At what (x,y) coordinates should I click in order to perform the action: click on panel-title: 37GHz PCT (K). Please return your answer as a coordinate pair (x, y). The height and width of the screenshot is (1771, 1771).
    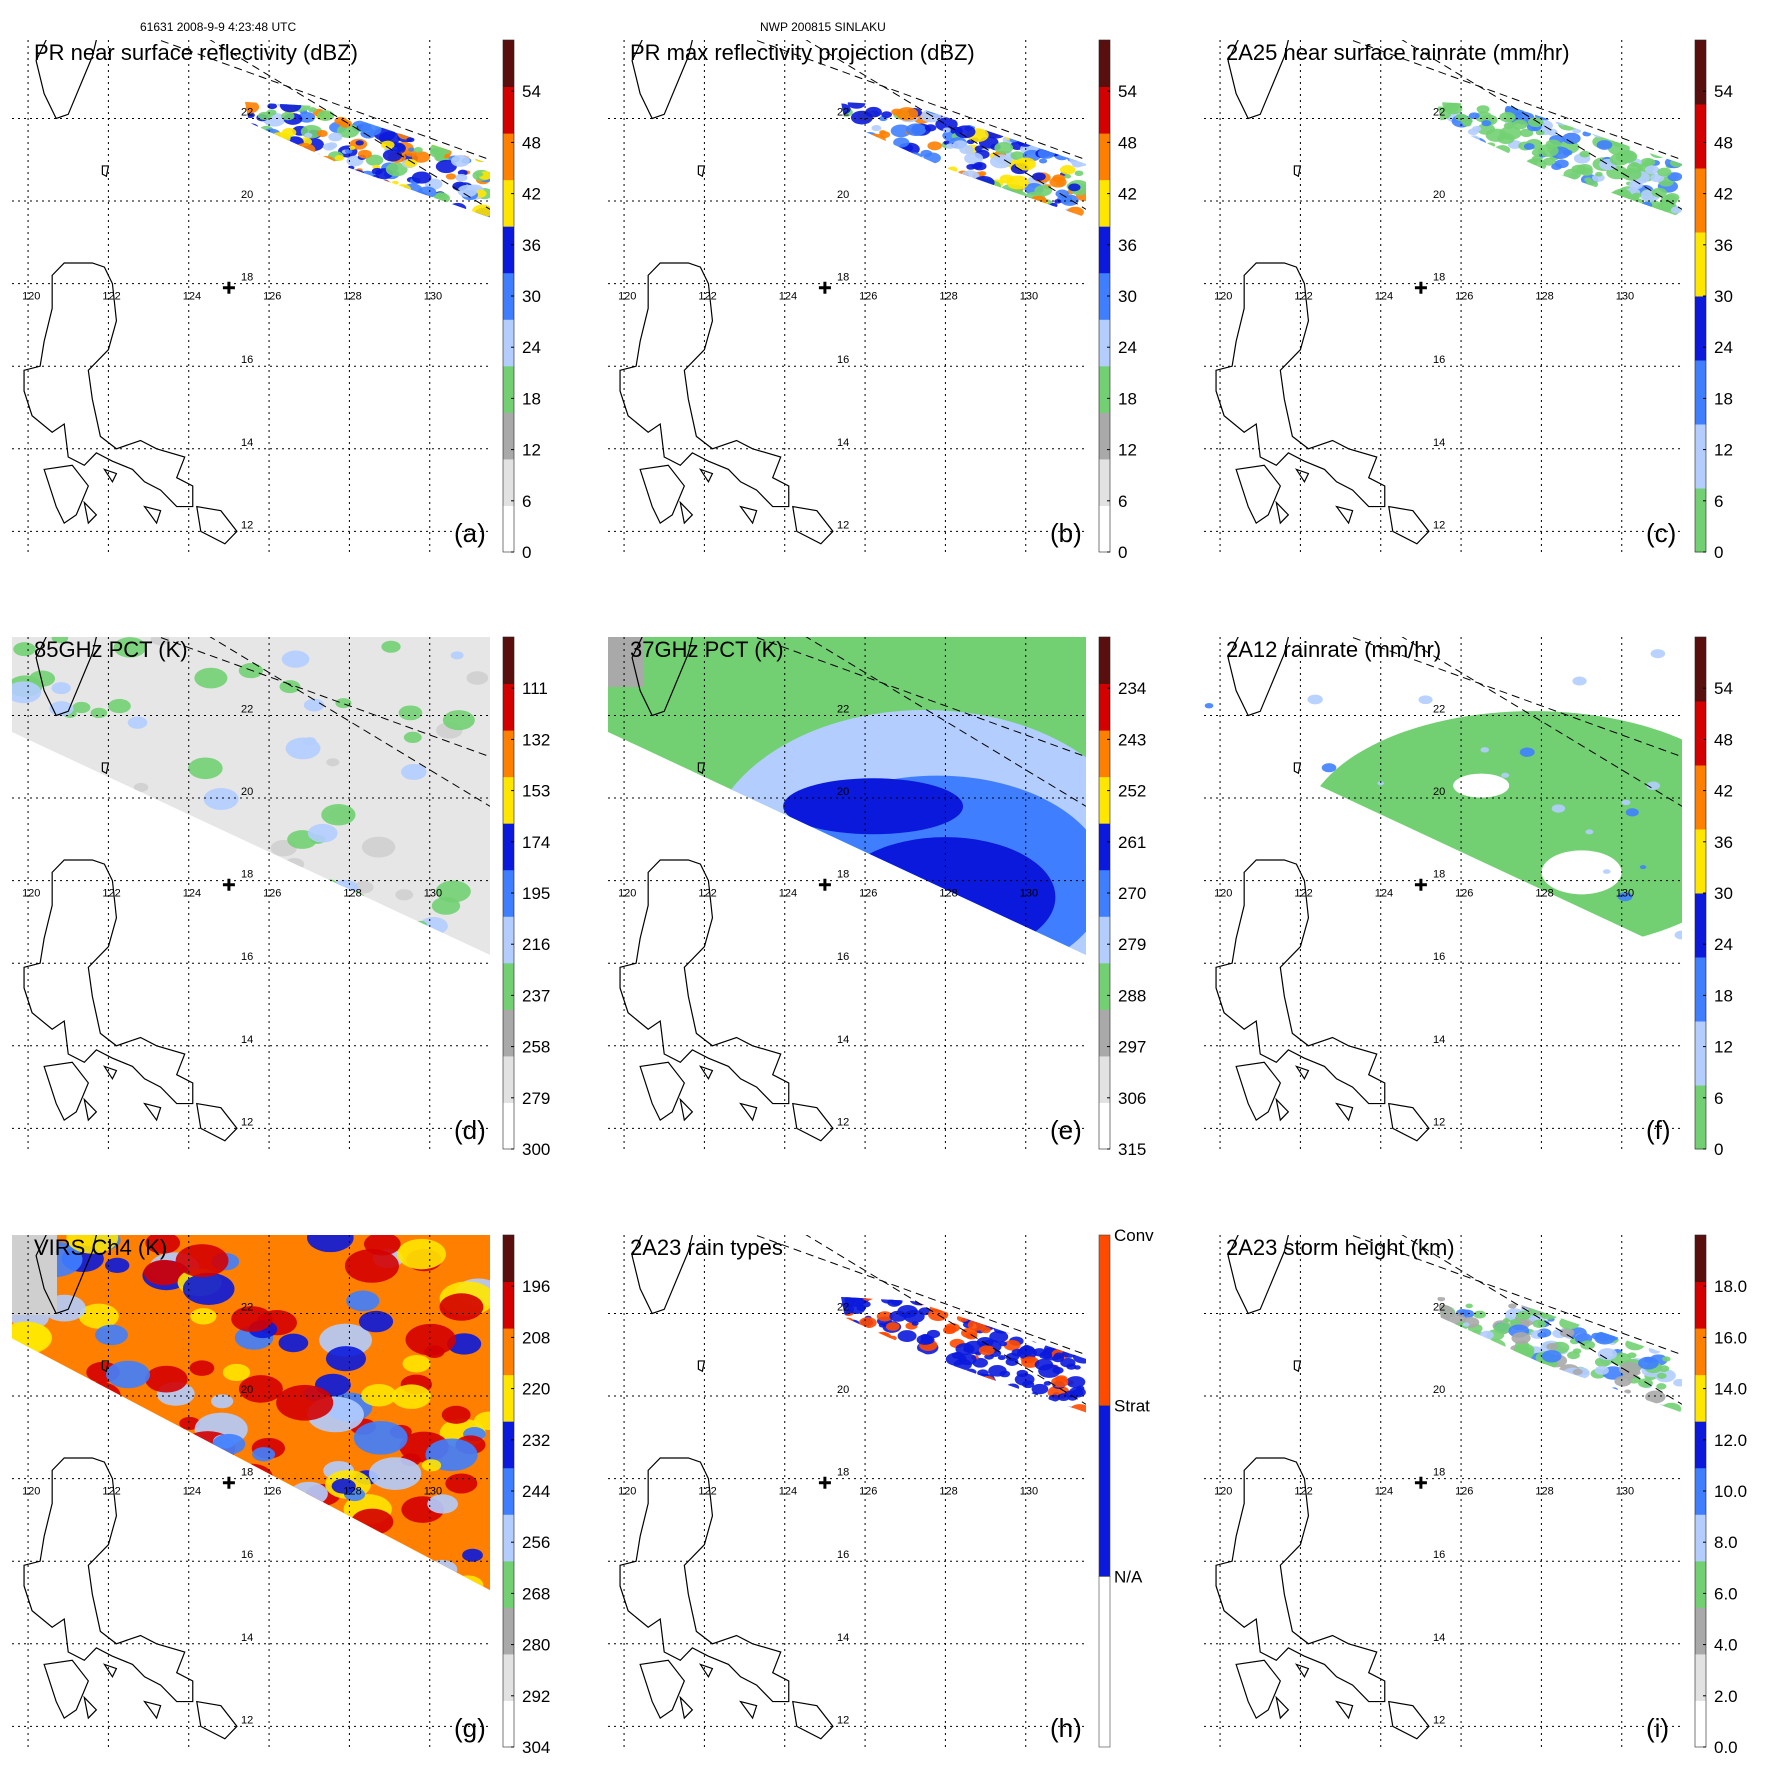
    Looking at the image, I should click on (707, 649).